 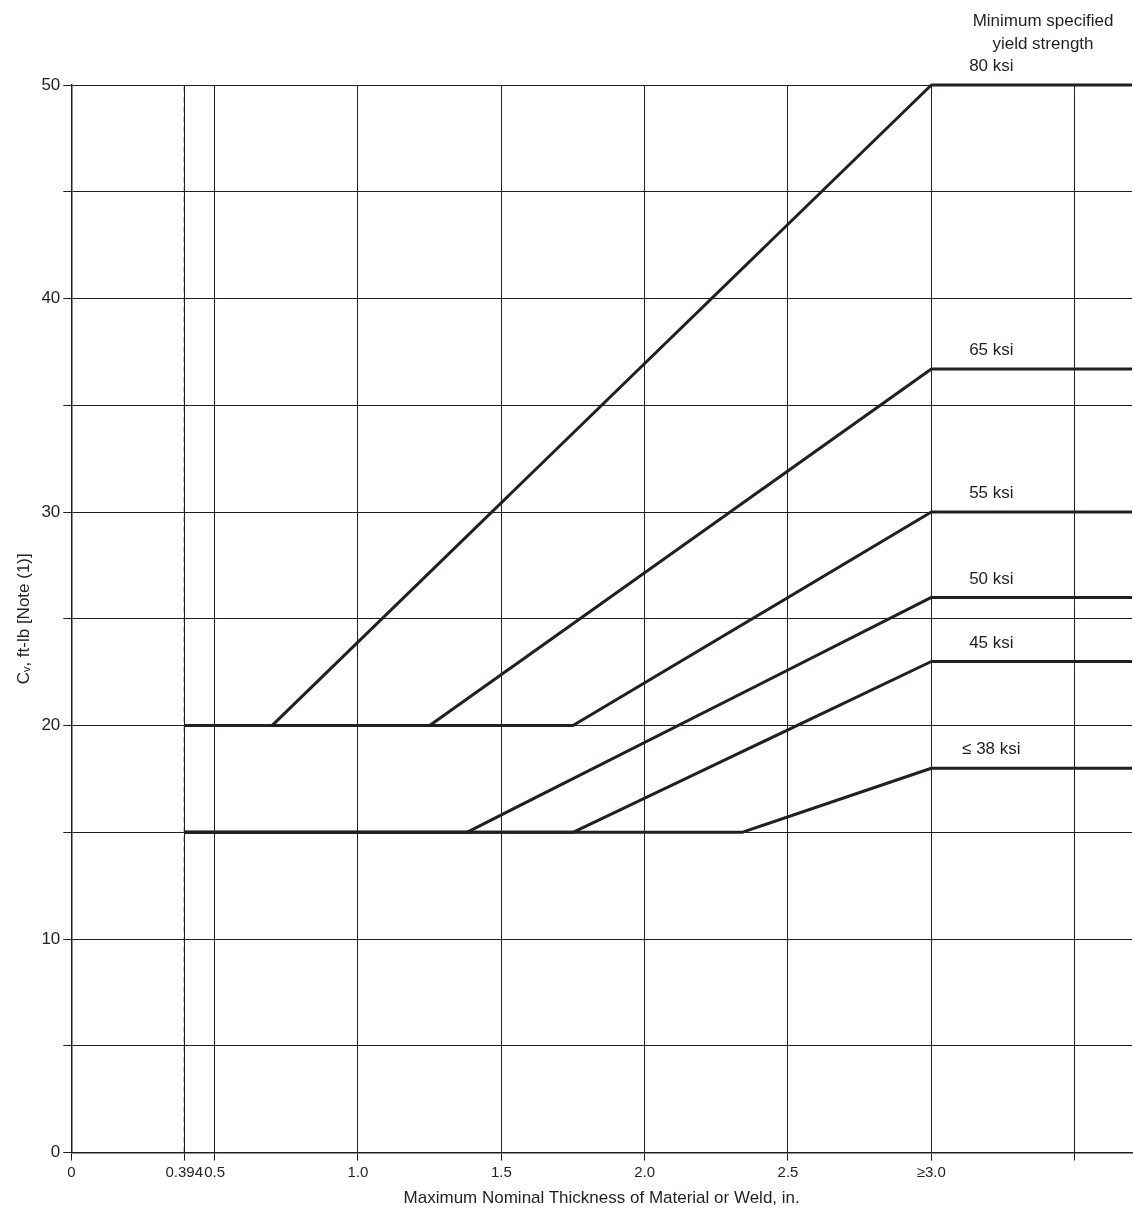 I want to click on x-tick-label: ≥3.0, so click(x=931, y=1171).